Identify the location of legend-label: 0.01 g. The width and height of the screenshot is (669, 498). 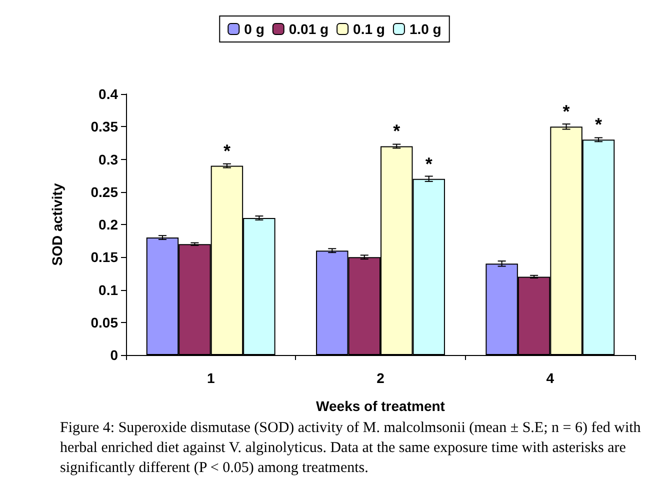
(308, 29).